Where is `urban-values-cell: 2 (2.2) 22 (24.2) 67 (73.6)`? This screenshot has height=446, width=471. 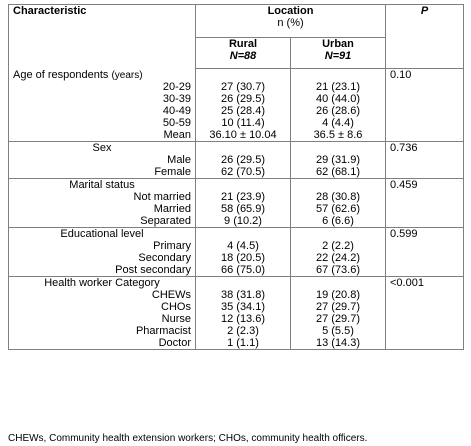
urban-values-cell: 2 (2.2) 22 (24.2) 67 (73.6) is located at coordinates (338, 252).